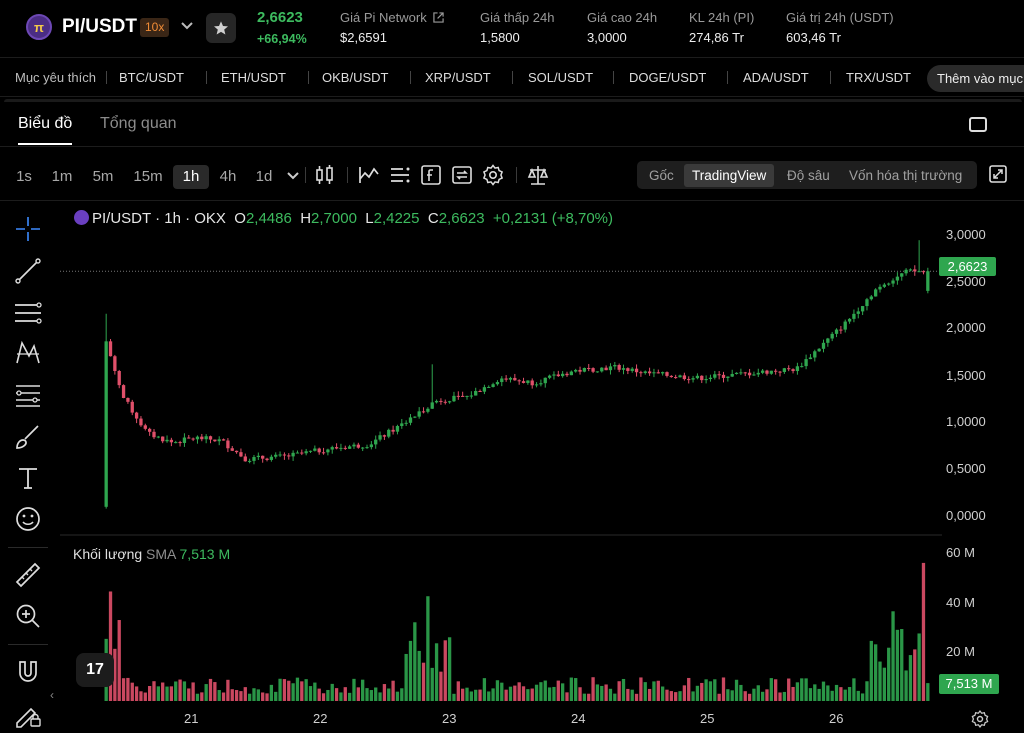 The image size is (1024, 733). What do you see at coordinates (553, 218) in the screenshot?
I see `legend-change: +0,2131 (+8,70%)` at bounding box center [553, 218].